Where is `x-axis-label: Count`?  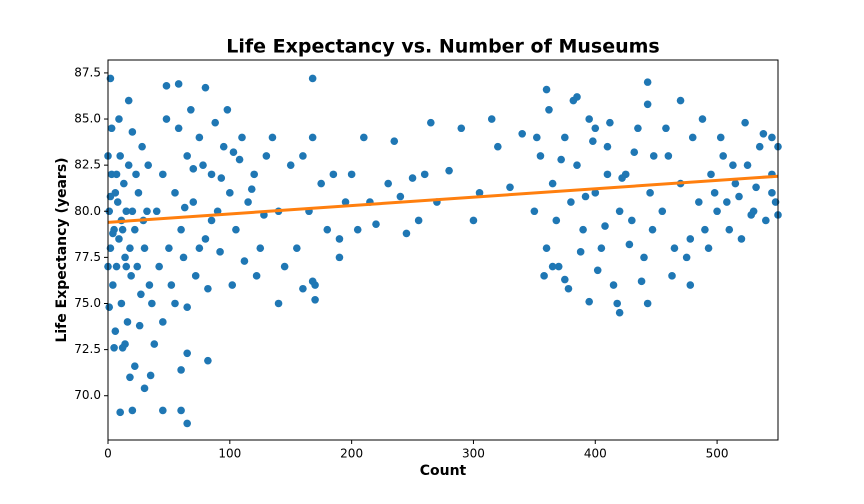
x-axis-label: Count is located at coordinates (443, 471).